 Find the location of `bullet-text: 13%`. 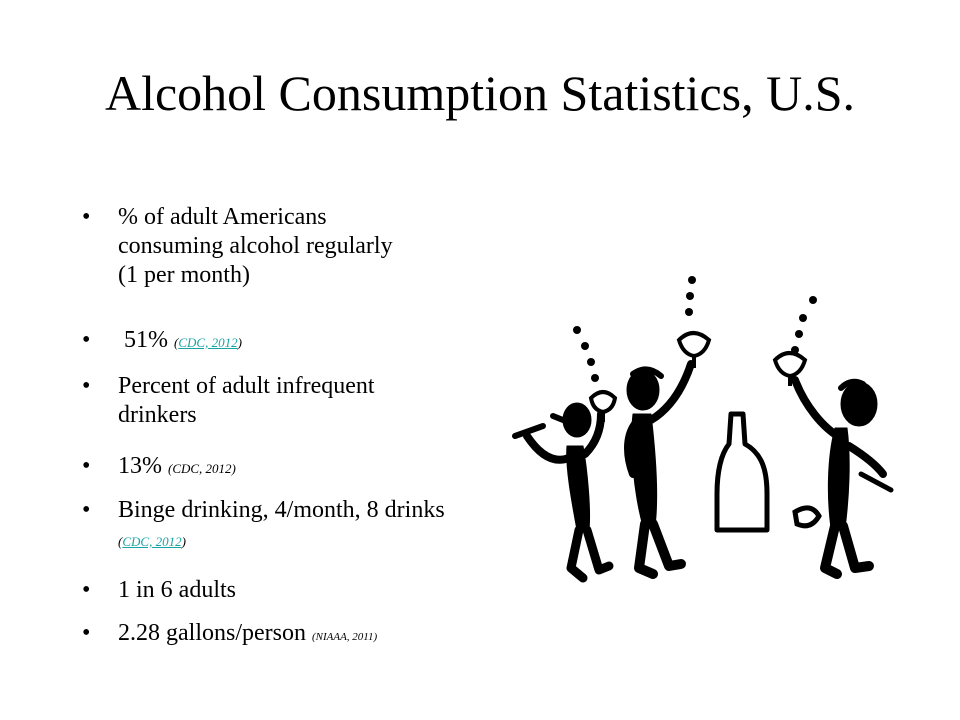

bullet-text: 13% is located at coordinates (143, 466).